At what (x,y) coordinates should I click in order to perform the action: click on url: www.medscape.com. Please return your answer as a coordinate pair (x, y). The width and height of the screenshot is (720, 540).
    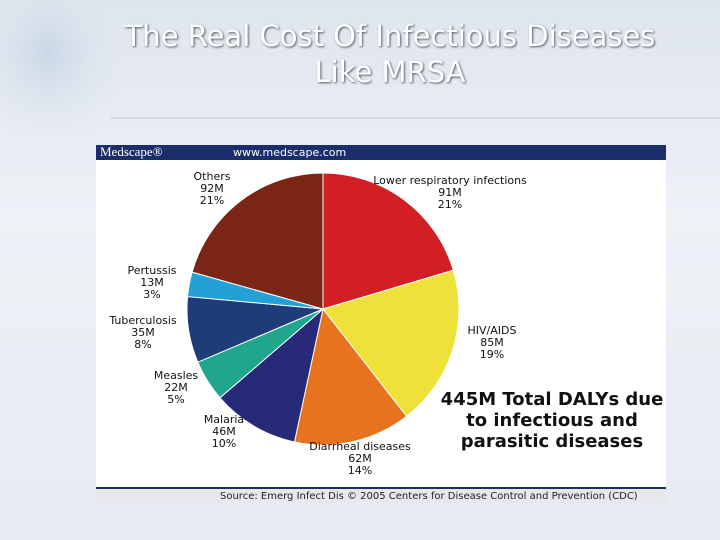
    Looking at the image, I should click on (289, 152).